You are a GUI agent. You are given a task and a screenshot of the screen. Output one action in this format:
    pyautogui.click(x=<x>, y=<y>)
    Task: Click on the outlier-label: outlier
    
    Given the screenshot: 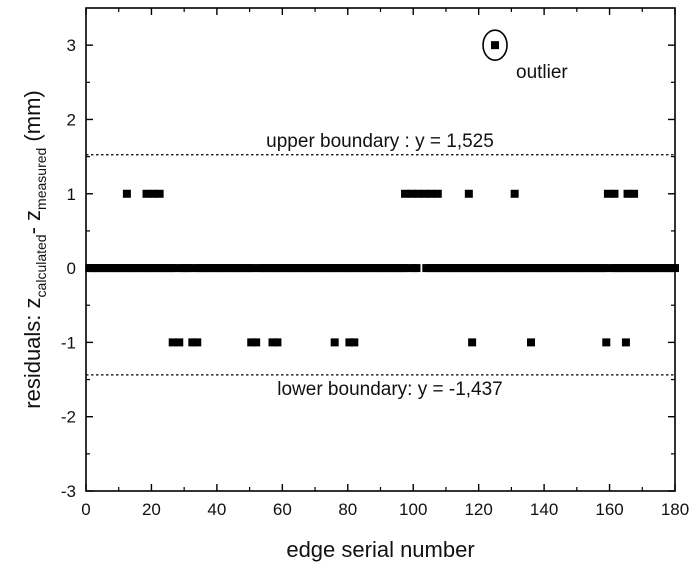 What is the action you would take?
    pyautogui.click(x=542, y=72)
    